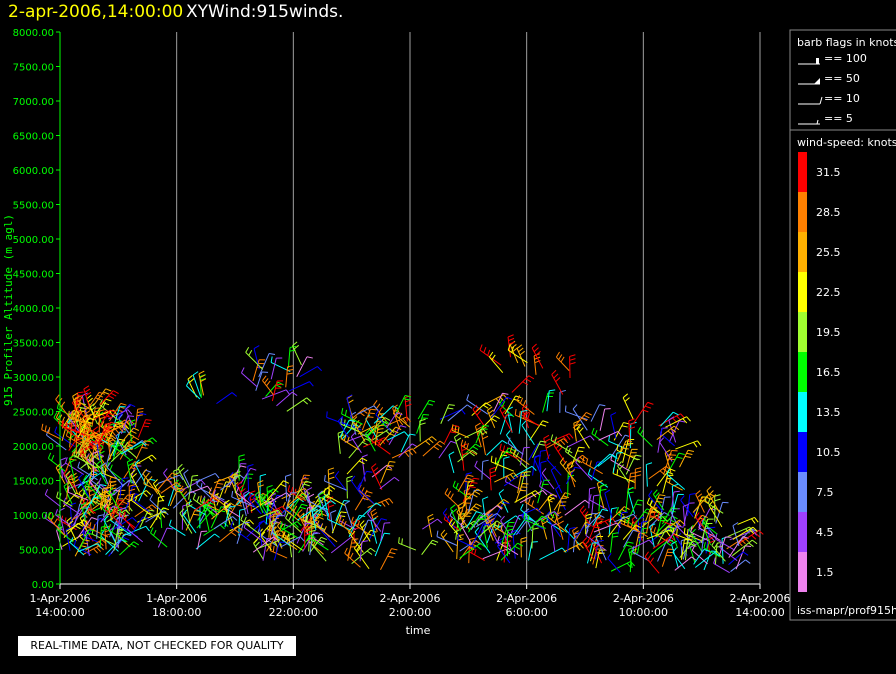 This screenshot has height=674, width=896. What do you see at coordinates (846, 42) in the screenshot?
I see `barb-legend-title: barb flags in knots` at bounding box center [846, 42].